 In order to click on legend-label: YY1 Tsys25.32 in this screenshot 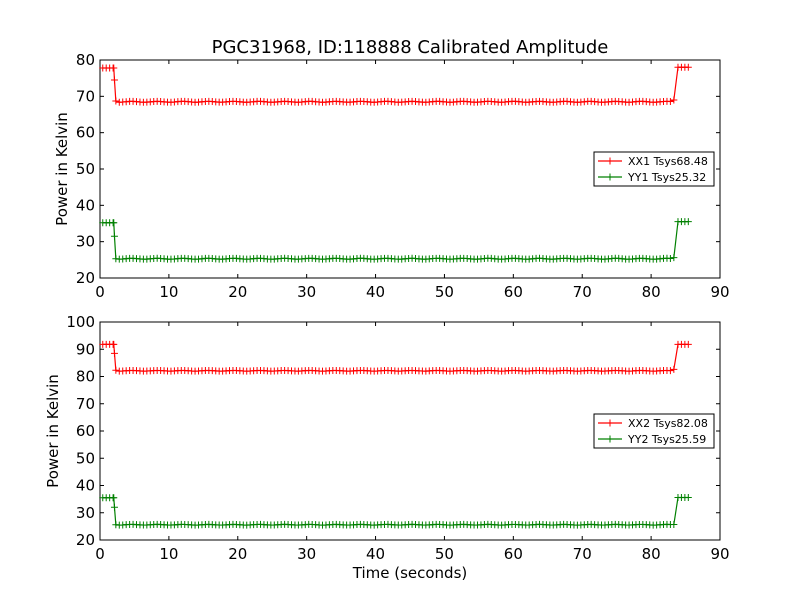, I will do `click(666, 177)`.